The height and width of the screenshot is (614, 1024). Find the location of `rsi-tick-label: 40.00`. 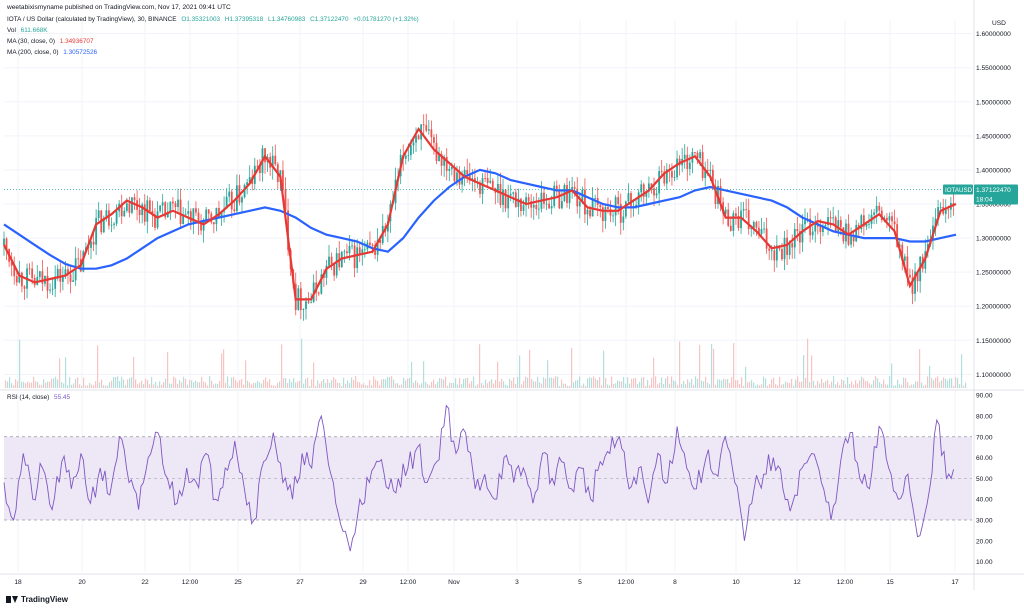

rsi-tick-label: 40.00 is located at coordinates (984, 500).